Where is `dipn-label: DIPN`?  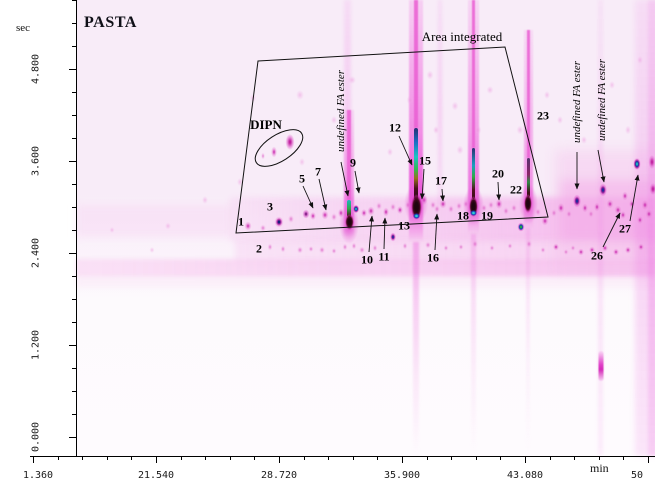 dipn-label: DIPN is located at coordinates (266, 124).